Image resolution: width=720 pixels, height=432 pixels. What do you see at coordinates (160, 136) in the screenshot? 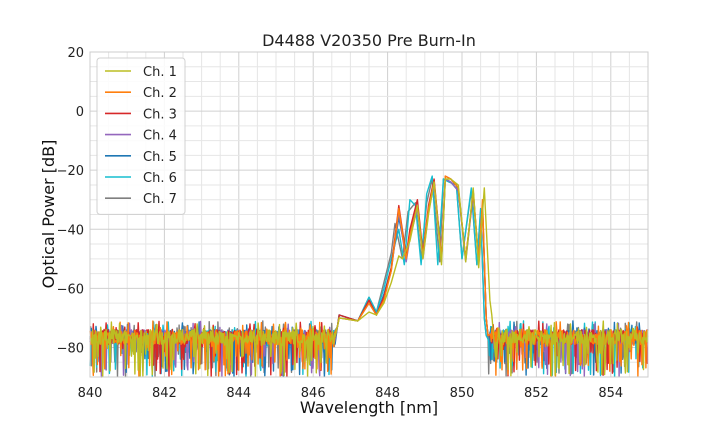
I see `legend-label: Ch. 4` at bounding box center [160, 136].